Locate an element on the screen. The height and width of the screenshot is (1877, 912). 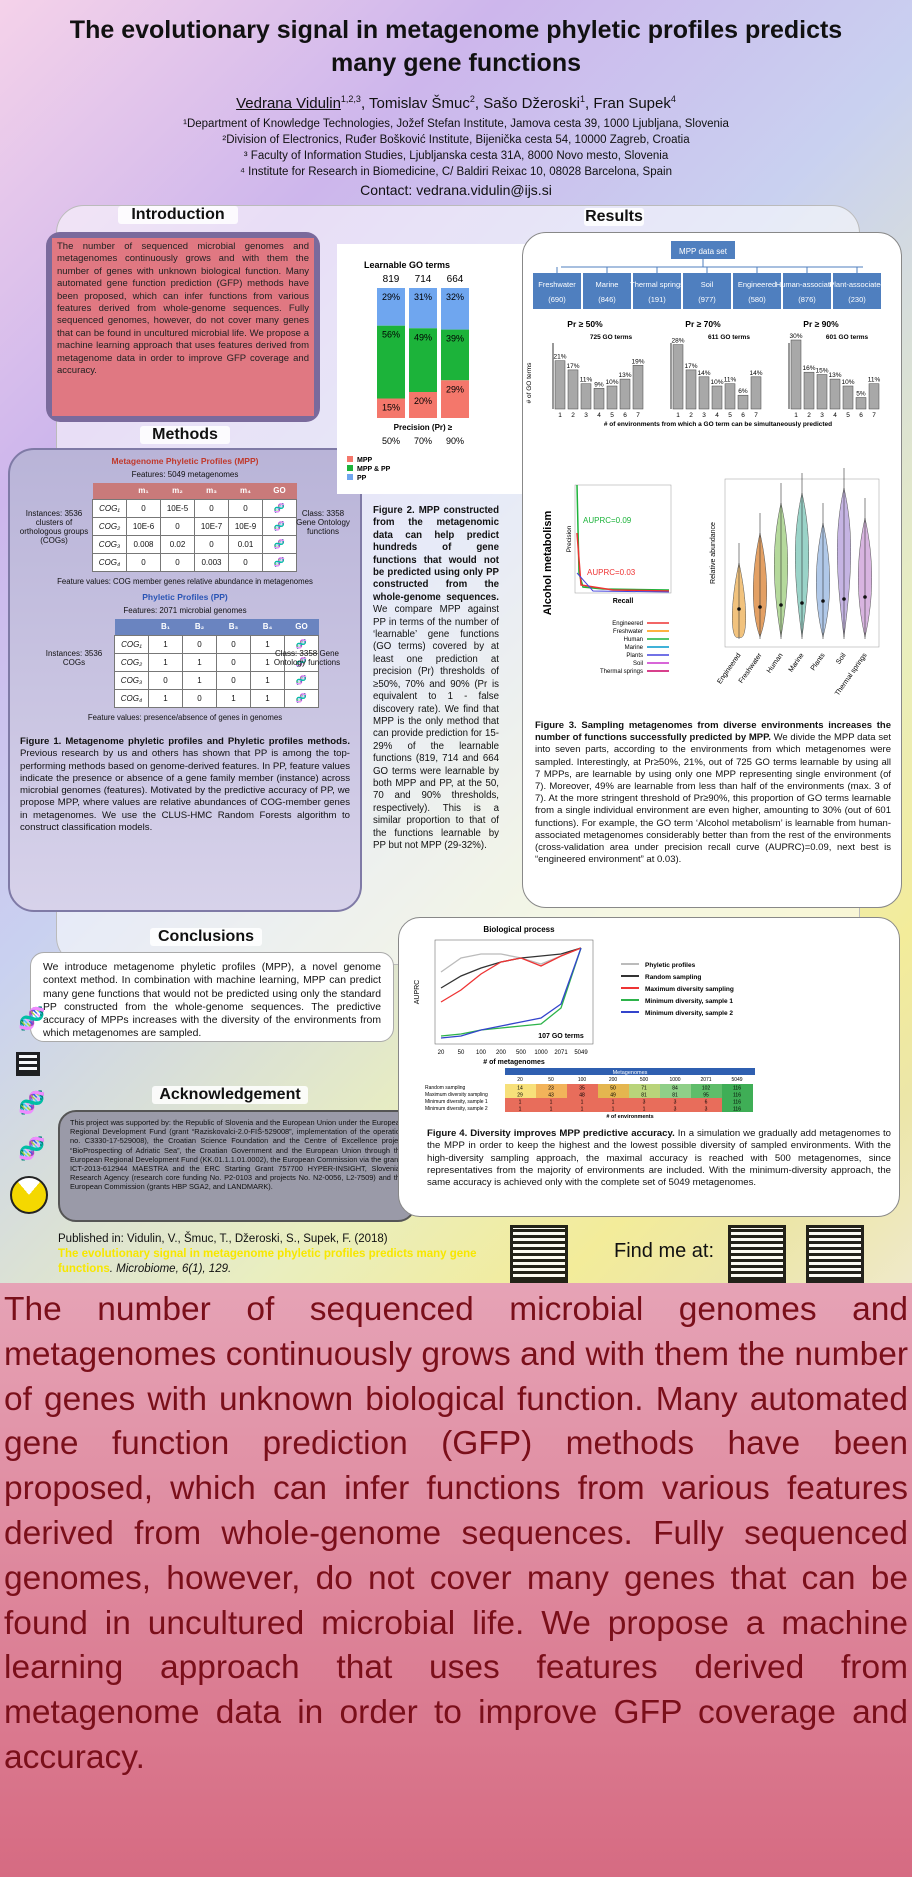
fig3-bar-label: 5% is located at coordinates (861, 394).